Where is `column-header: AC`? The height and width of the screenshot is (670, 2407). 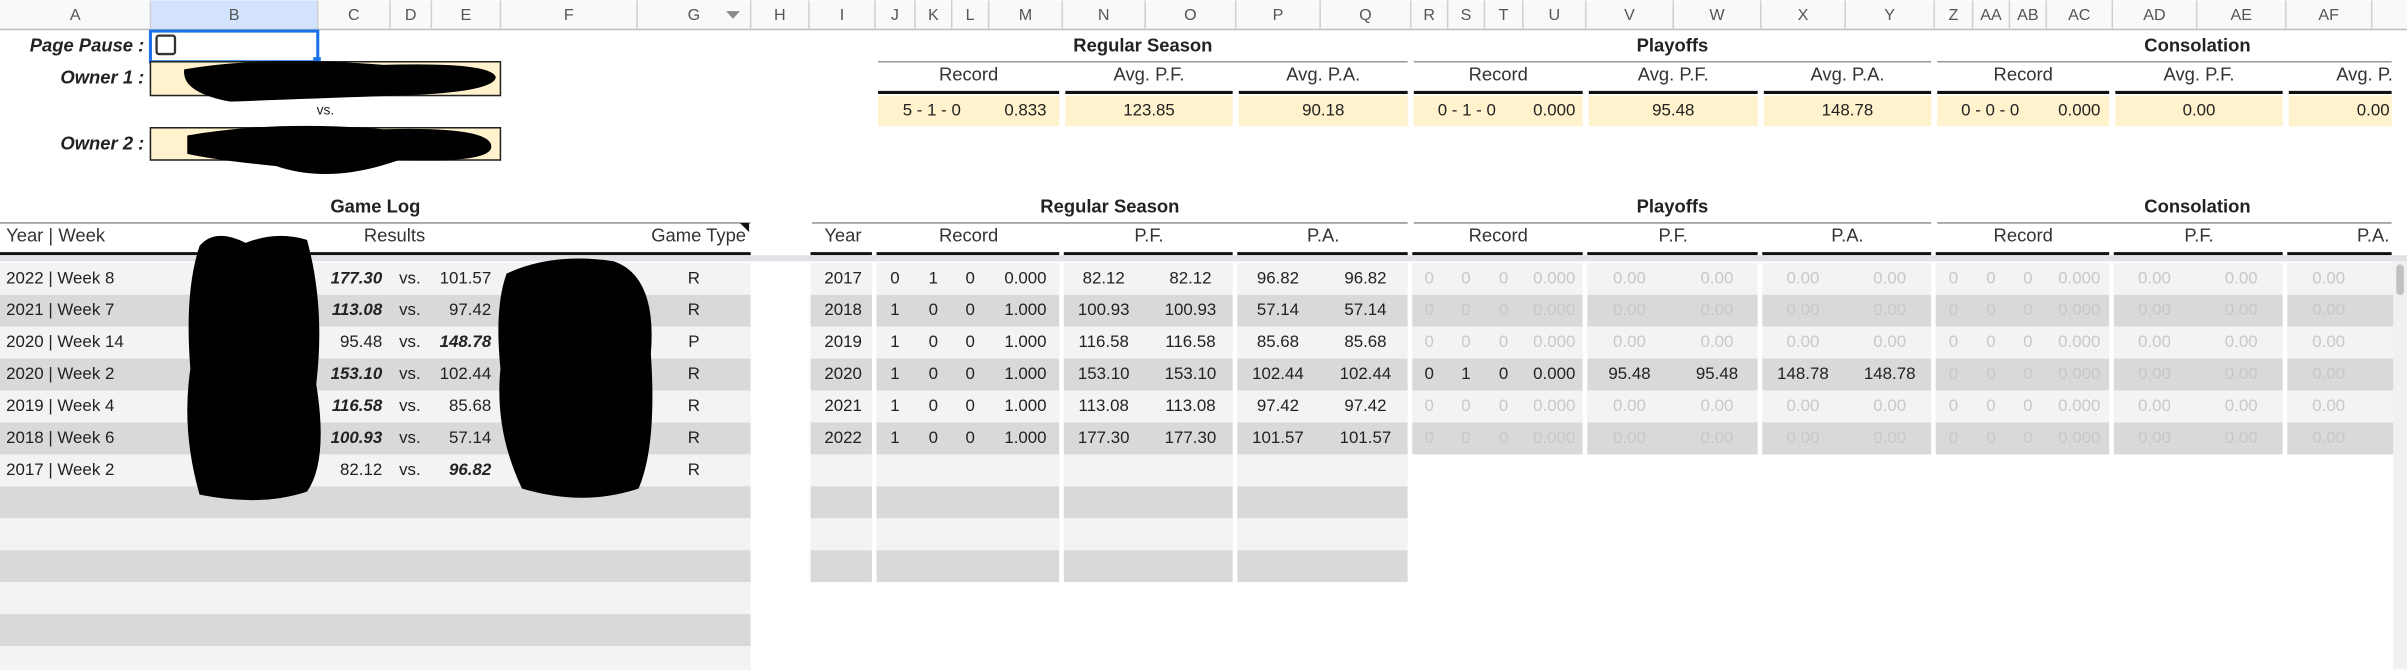
column-header: AC is located at coordinates (2079, 15).